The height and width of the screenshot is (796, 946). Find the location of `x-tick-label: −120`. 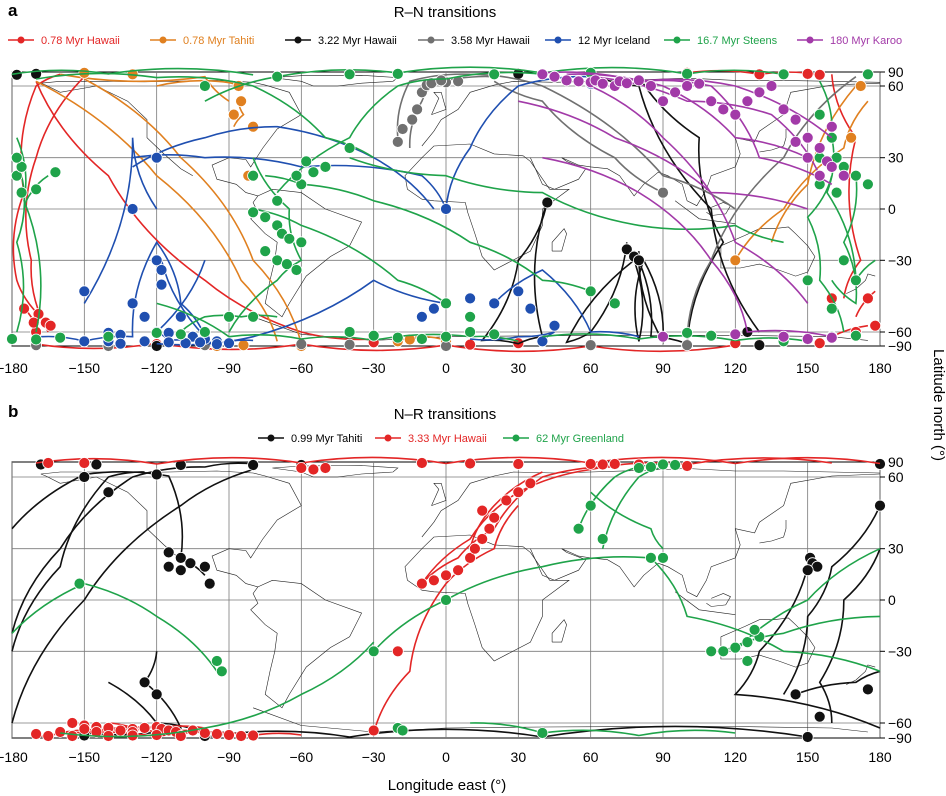

x-tick-label: −120 is located at coordinates (157, 757).